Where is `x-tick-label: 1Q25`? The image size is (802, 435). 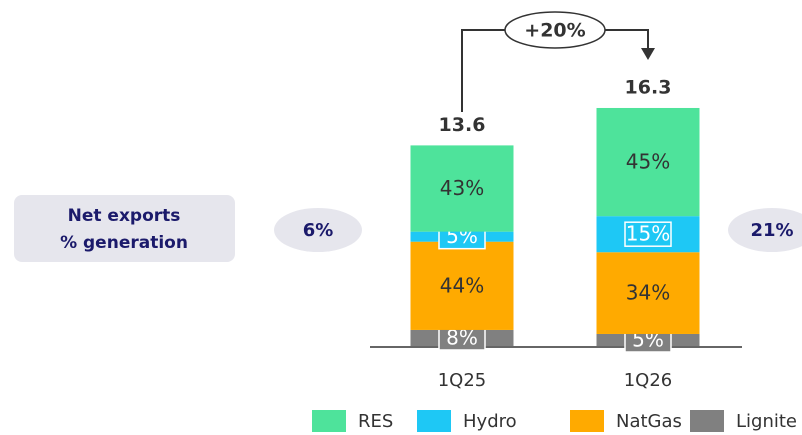 x-tick-label: 1Q25 is located at coordinates (462, 380).